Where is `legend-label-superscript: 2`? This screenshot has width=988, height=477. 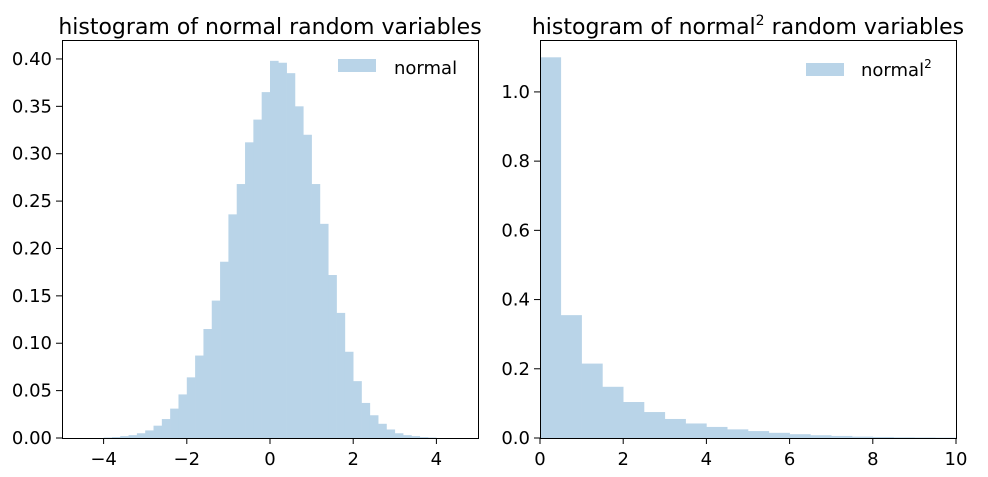 legend-label-superscript: 2 is located at coordinates (928, 64).